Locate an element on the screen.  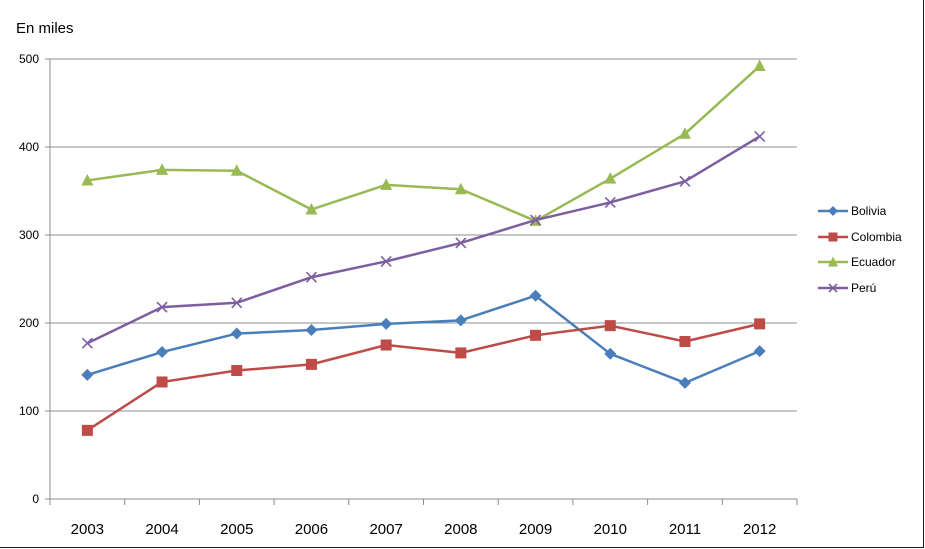
point-ecuador-2010 is located at coordinates (610, 178).